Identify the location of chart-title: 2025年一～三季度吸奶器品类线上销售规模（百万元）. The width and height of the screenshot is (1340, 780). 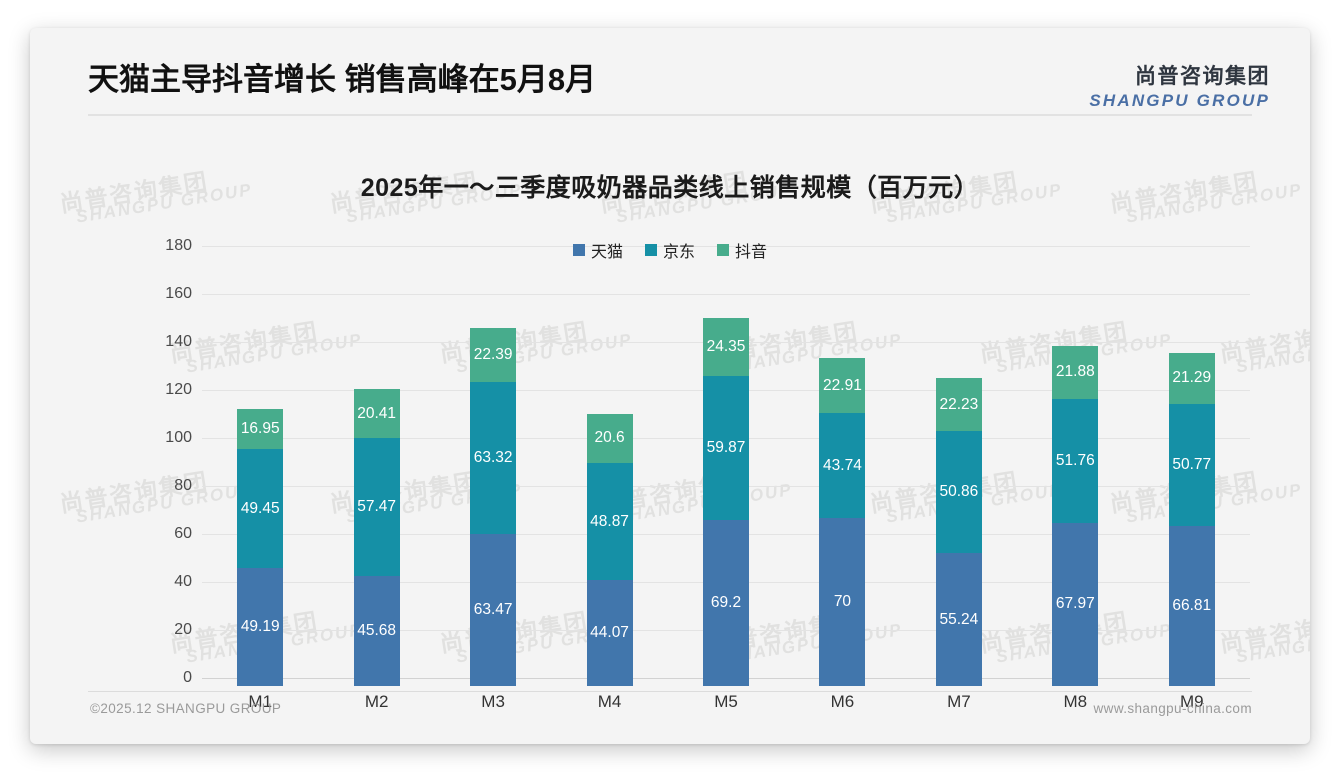
(670, 188).